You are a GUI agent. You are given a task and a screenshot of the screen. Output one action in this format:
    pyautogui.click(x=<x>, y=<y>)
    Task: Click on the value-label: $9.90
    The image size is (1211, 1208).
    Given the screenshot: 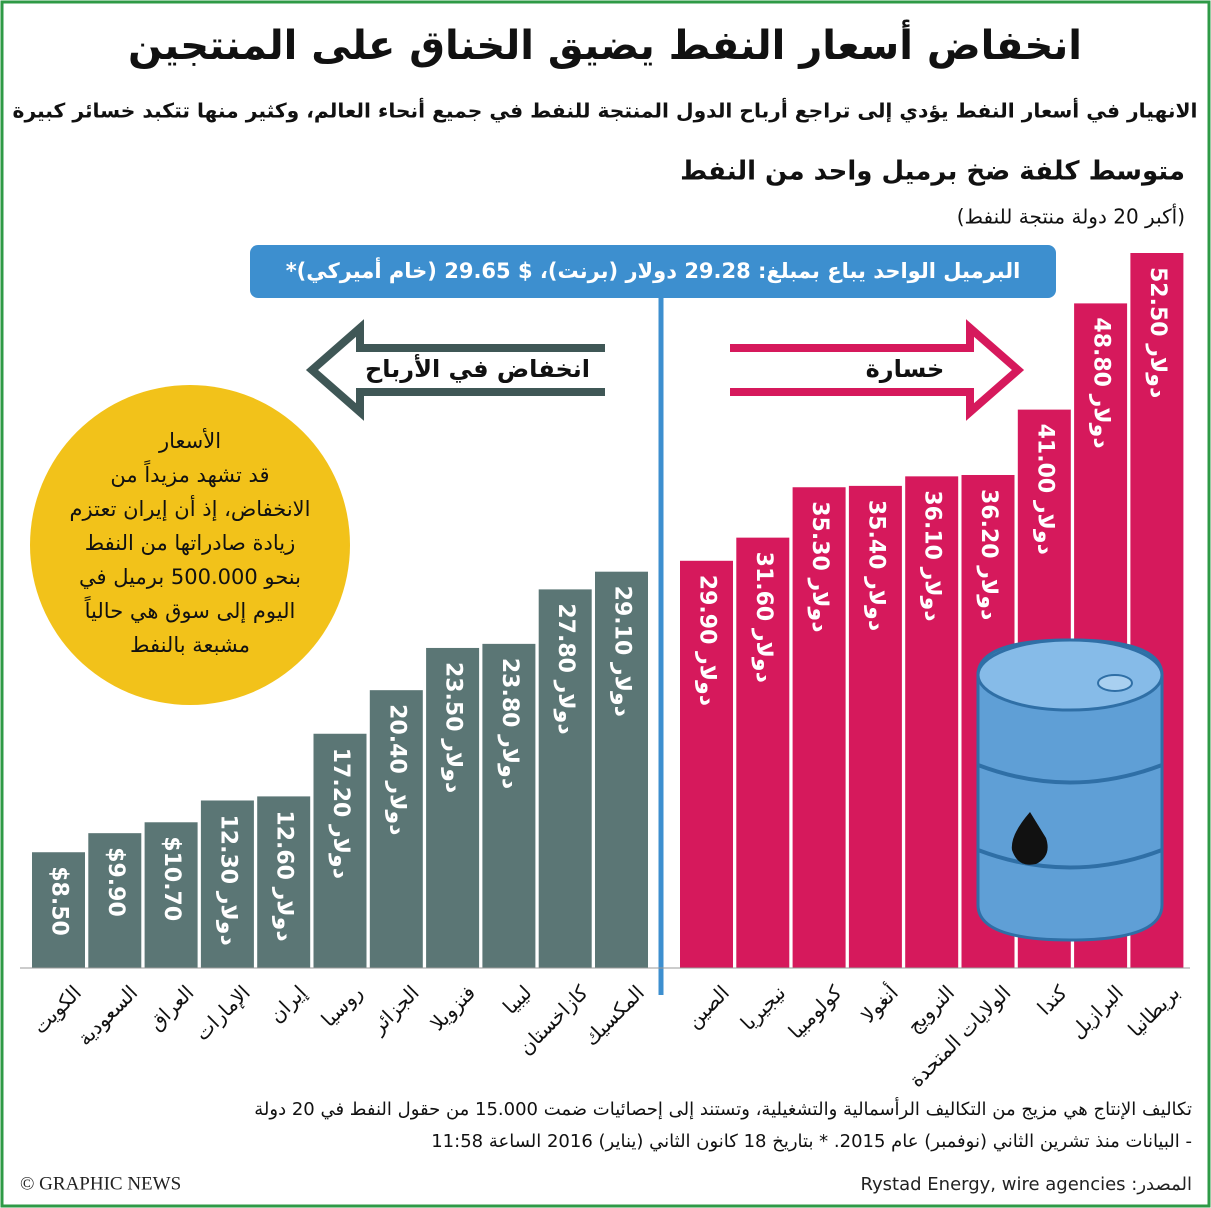 What is the action you would take?
    pyautogui.click(x=115, y=882)
    